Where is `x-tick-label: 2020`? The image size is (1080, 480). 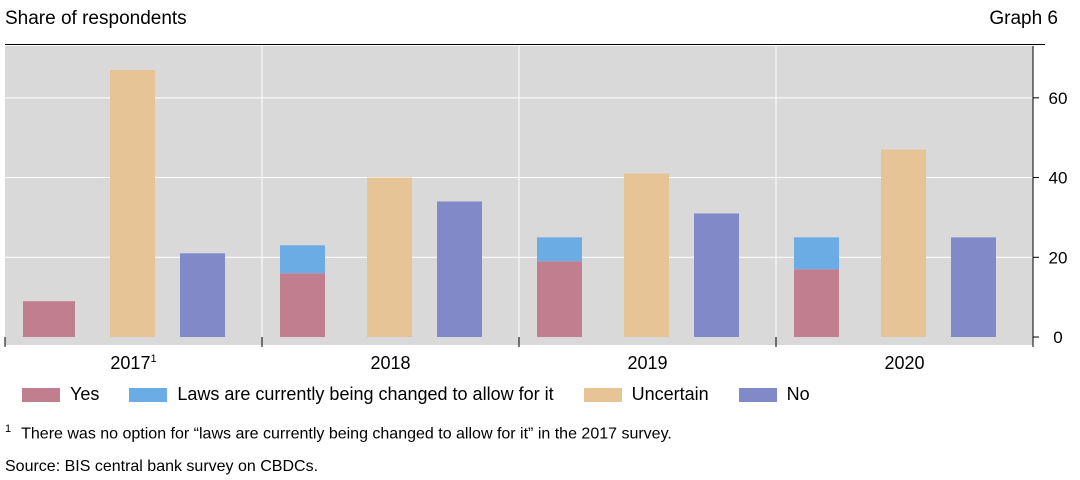
x-tick-label: 2020 is located at coordinates (904, 363).